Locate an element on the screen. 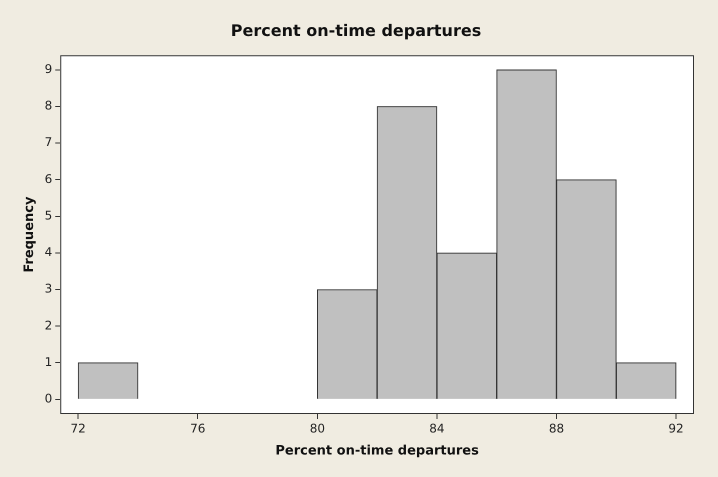 The height and width of the screenshot is (477, 718). x-axis-title: Percent on-time departures is located at coordinates (377, 451).